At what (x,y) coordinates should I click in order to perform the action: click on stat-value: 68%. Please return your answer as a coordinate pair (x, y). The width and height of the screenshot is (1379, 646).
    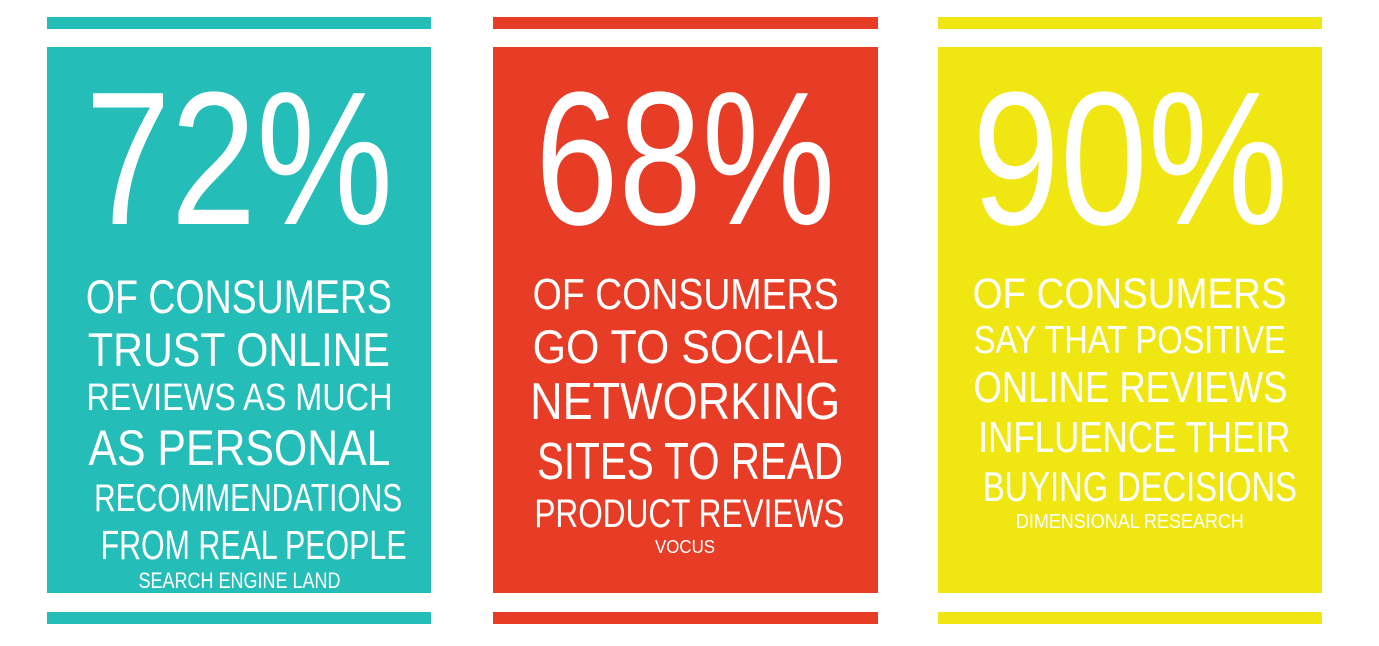
    Looking at the image, I should click on (685, 159).